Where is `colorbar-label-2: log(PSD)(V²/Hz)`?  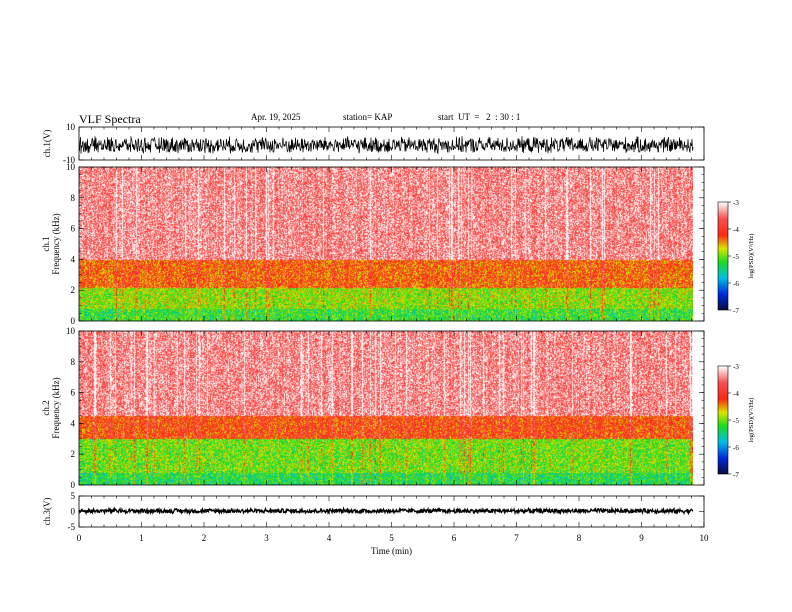
colorbar-label-2: log(PSD)(V²/Hz) is located at coordinates (751, 420).